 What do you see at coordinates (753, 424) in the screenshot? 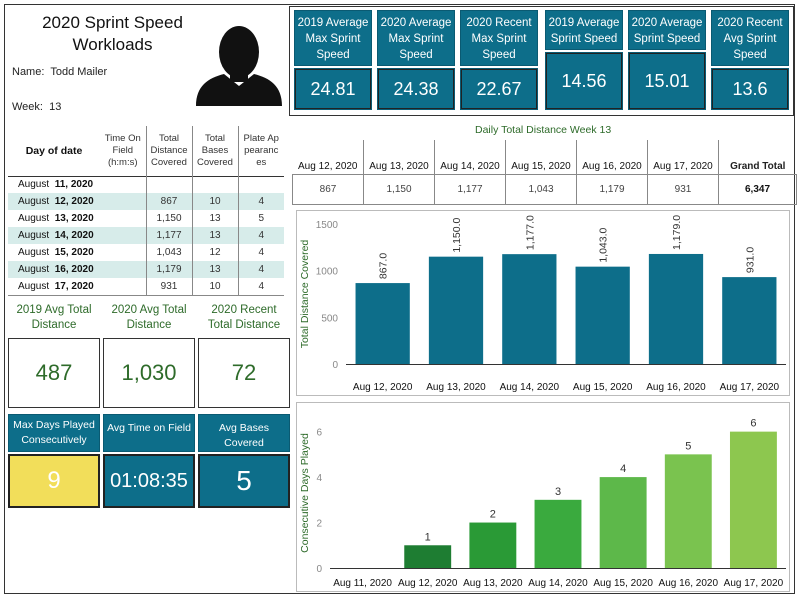
I see `data-label: 6` at bounding box center [753, 424].